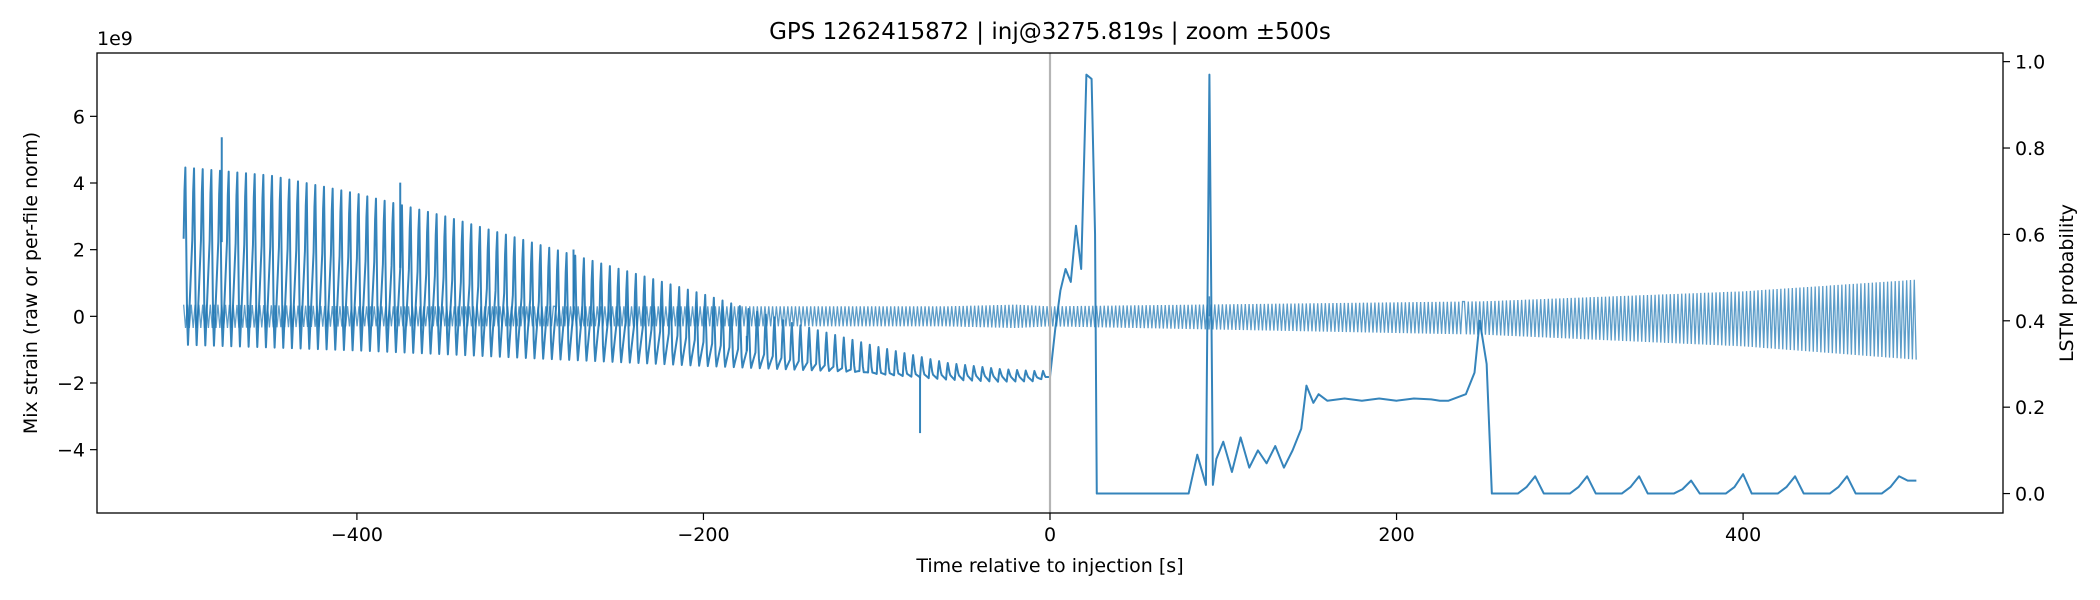 This screenshot has height=600, width=2100. What do you see at coordinates (1049, 566) in the screenshot?
I see `x-axis-label: Time relative to injection [s]` at bounding box center [1049, 566].